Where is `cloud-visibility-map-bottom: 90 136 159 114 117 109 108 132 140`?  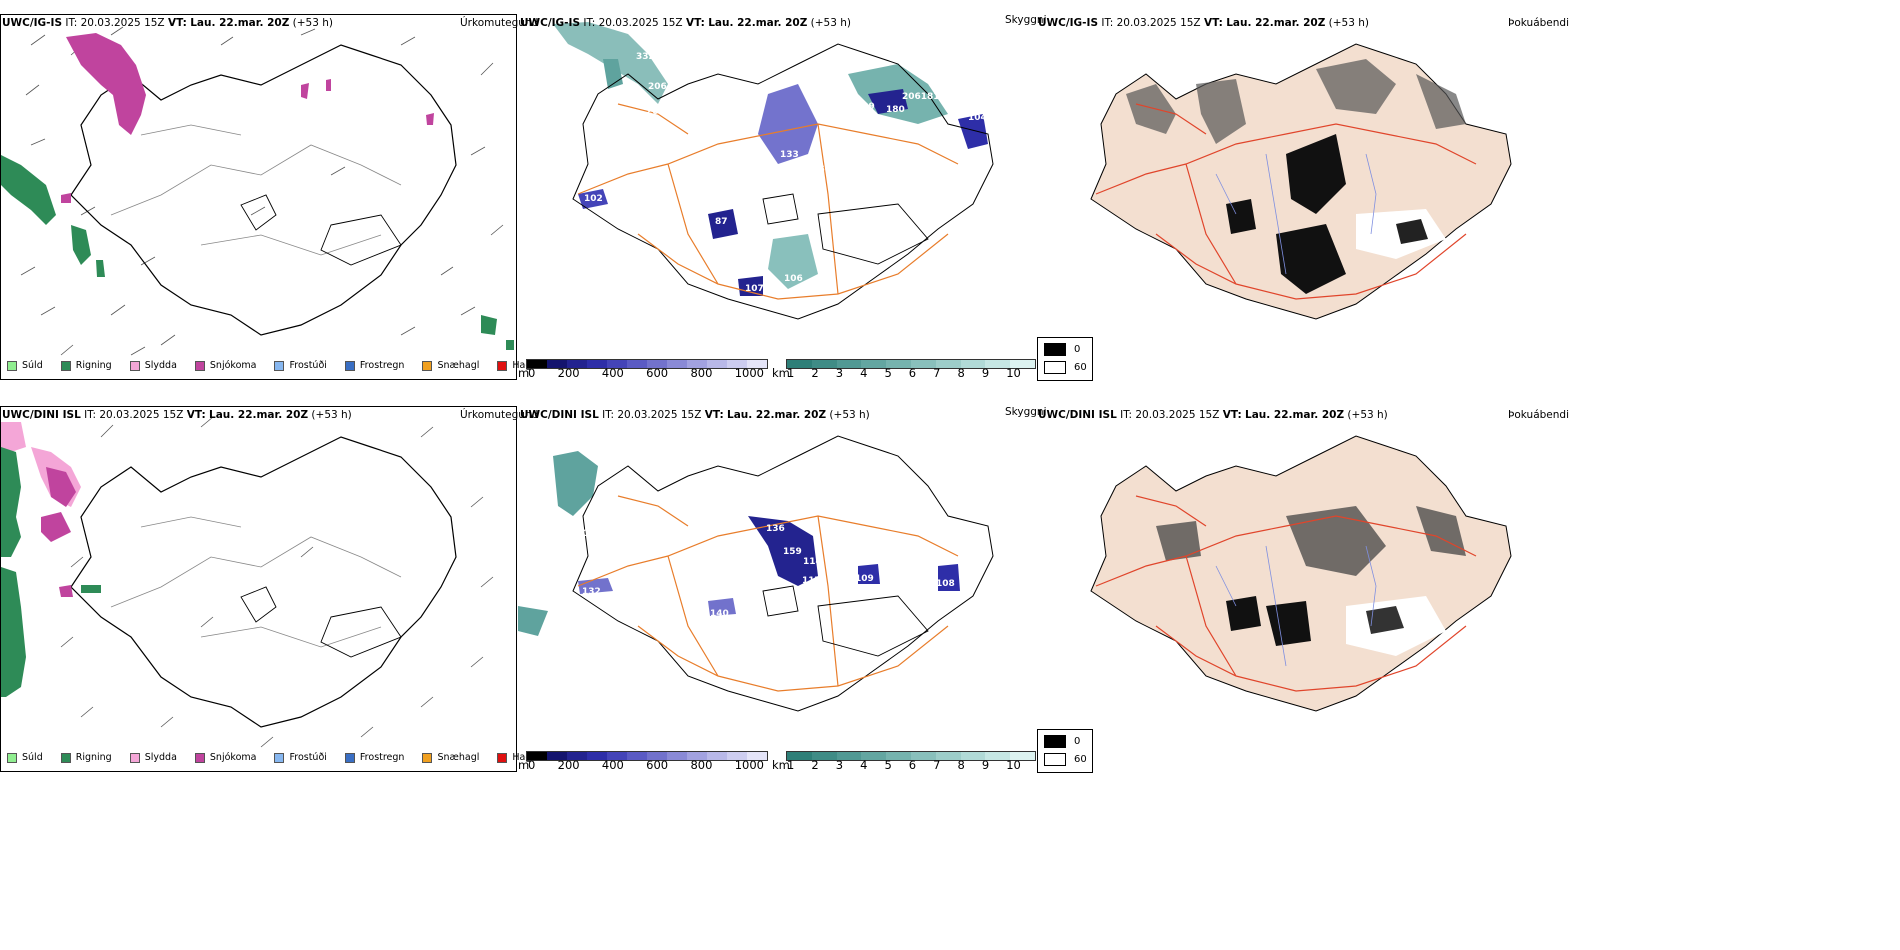
cloud-visibility-map-bottom: 90 136 159 114 117 109 108 132 140 is located at coordinates (756, 573).